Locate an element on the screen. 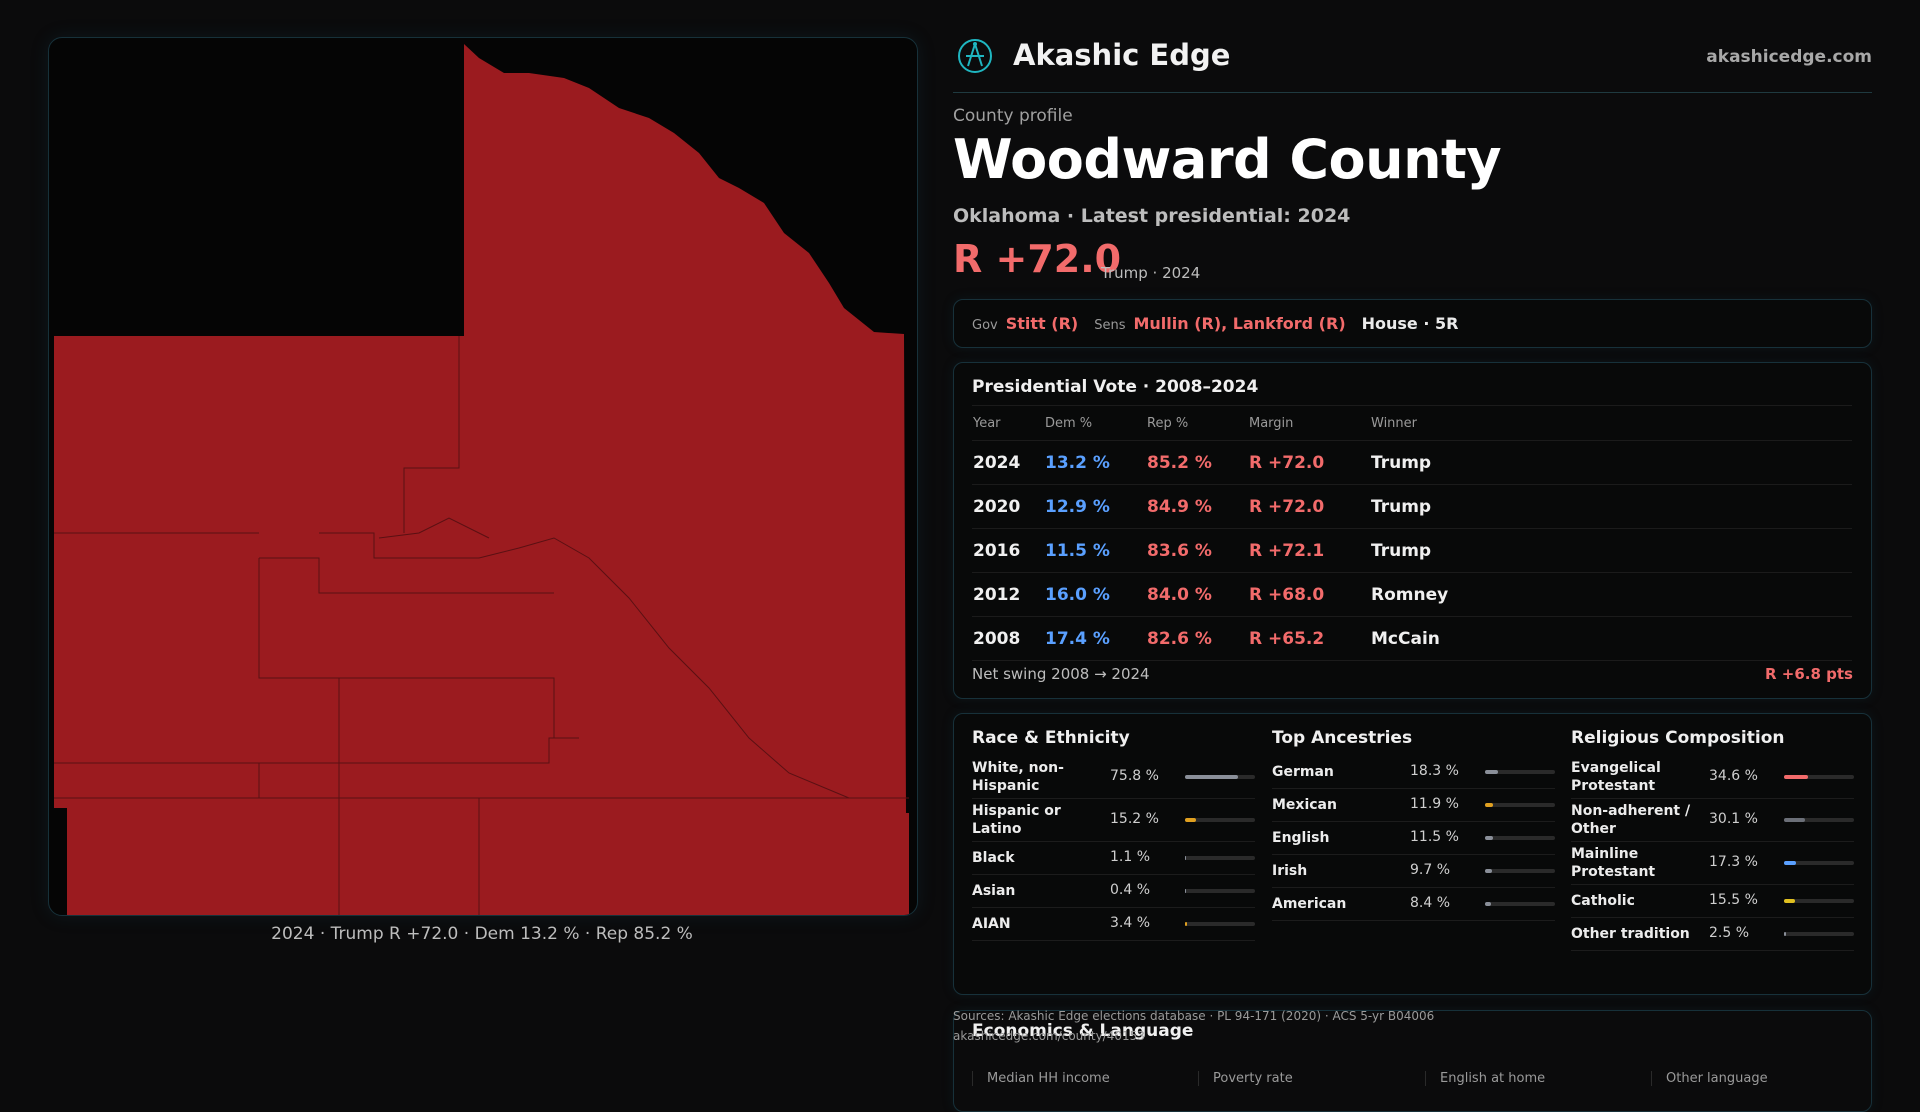 This screenshot has width=1920, height=1112. brand-name: Akashic Edge is located at coordinates (1122, 55).